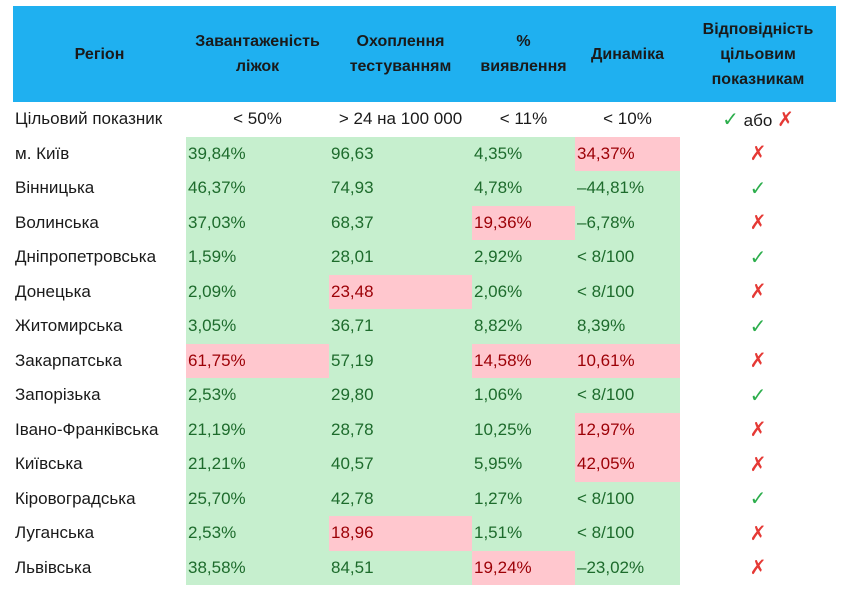 The image size is (850, 589). I want to click on header-detection: % виявлення, so click(523, 54).